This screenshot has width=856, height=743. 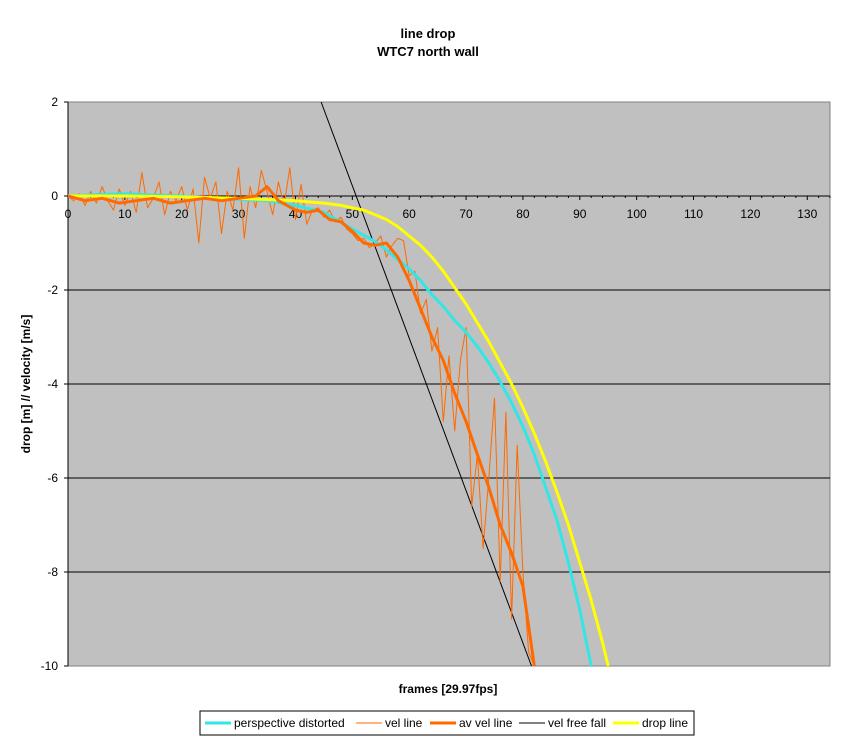 I want to click on x-tick-label: 130, so click(x=807, y=214).